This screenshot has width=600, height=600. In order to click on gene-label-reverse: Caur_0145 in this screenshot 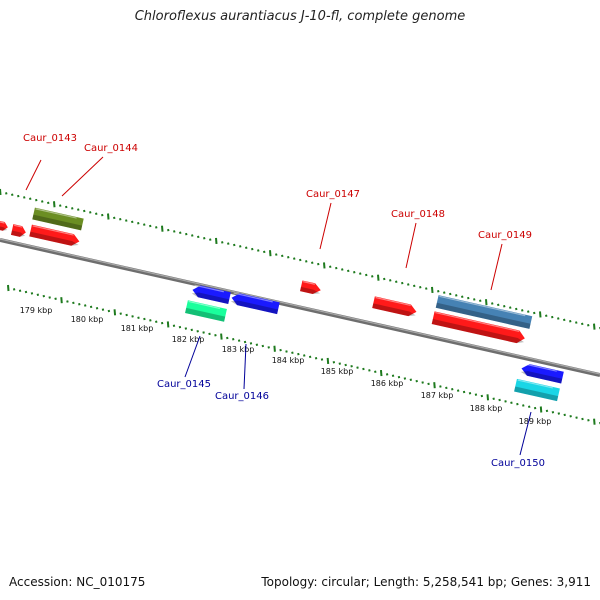, I will do `click(184, 384)`.